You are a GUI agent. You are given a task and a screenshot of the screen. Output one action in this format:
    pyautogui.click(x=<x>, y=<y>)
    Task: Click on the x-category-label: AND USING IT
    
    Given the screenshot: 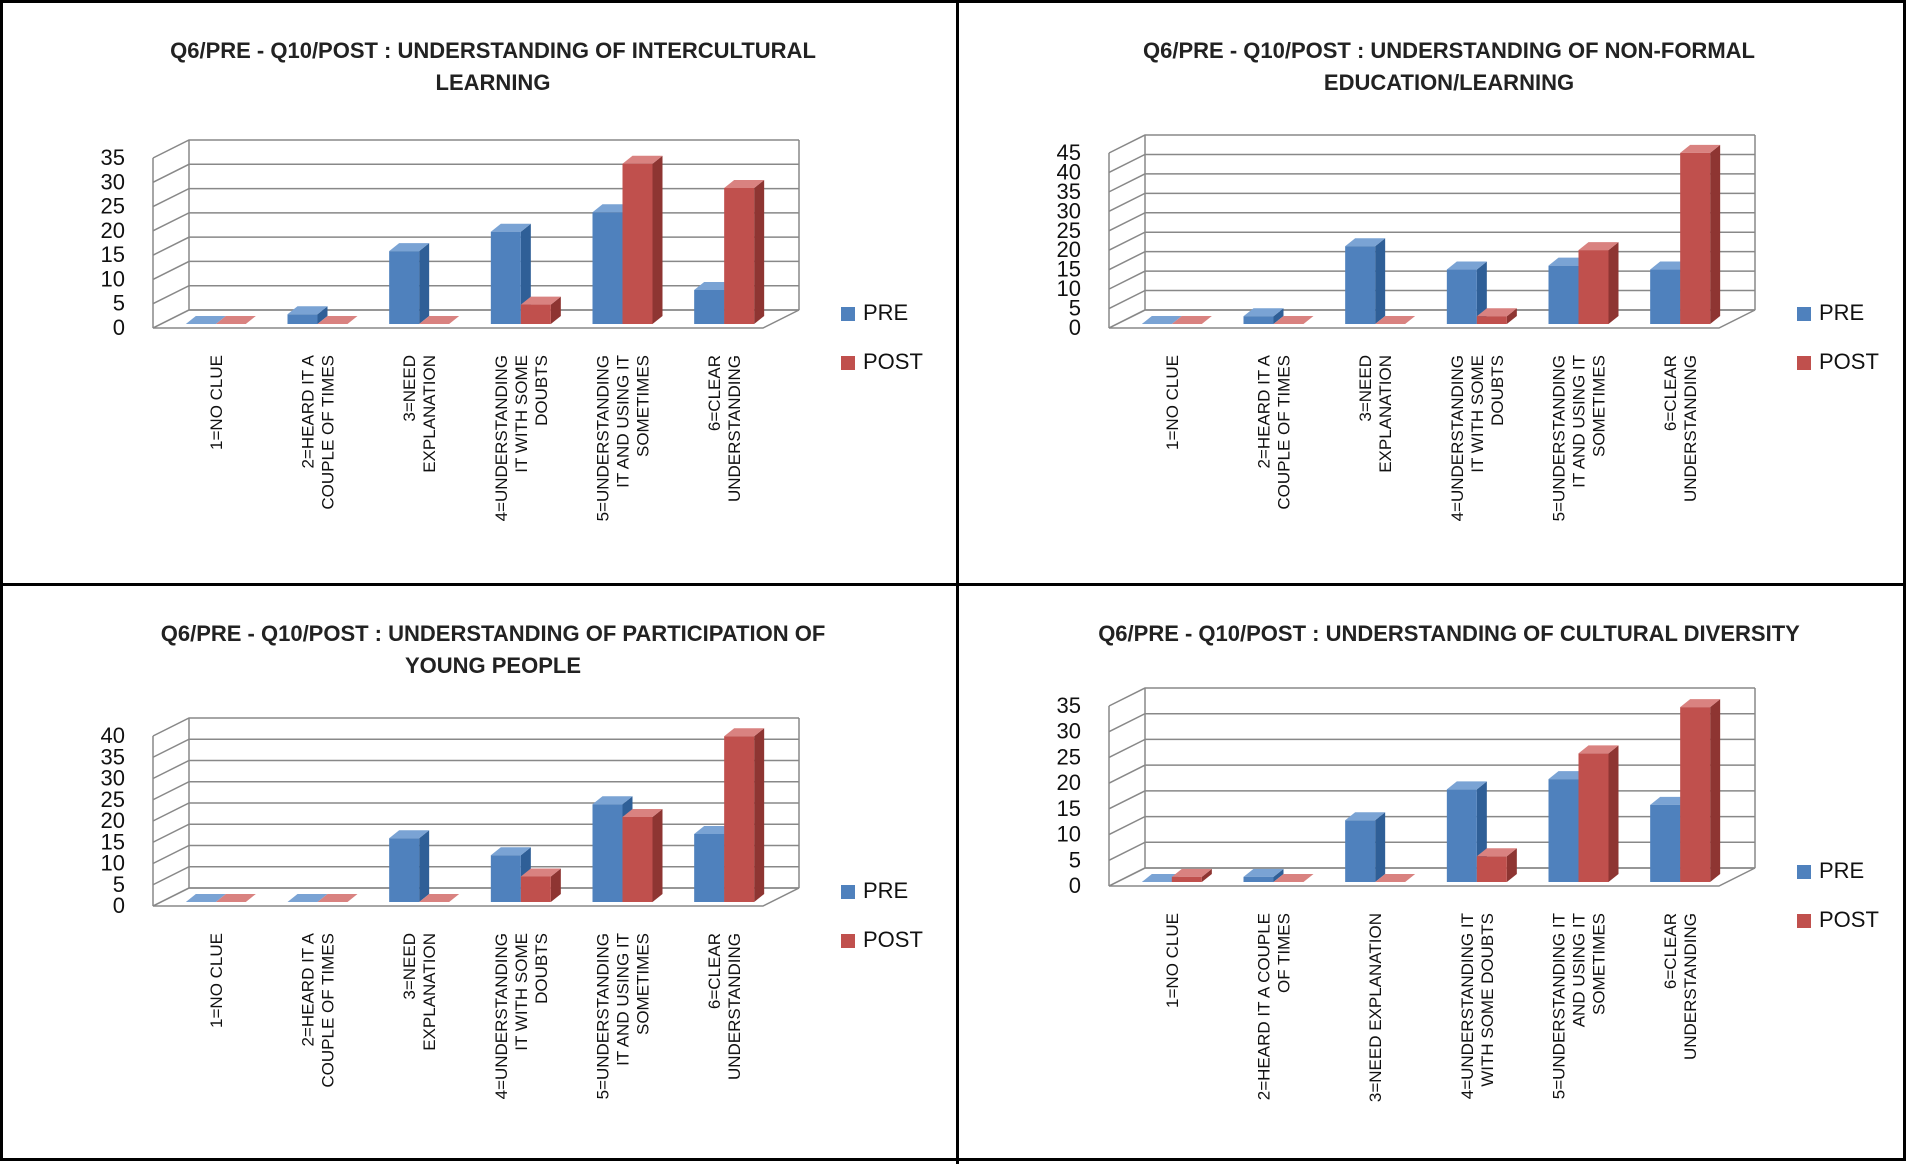 What is the action you would take?
    pyautogui.click(x=1579, y=970)
    